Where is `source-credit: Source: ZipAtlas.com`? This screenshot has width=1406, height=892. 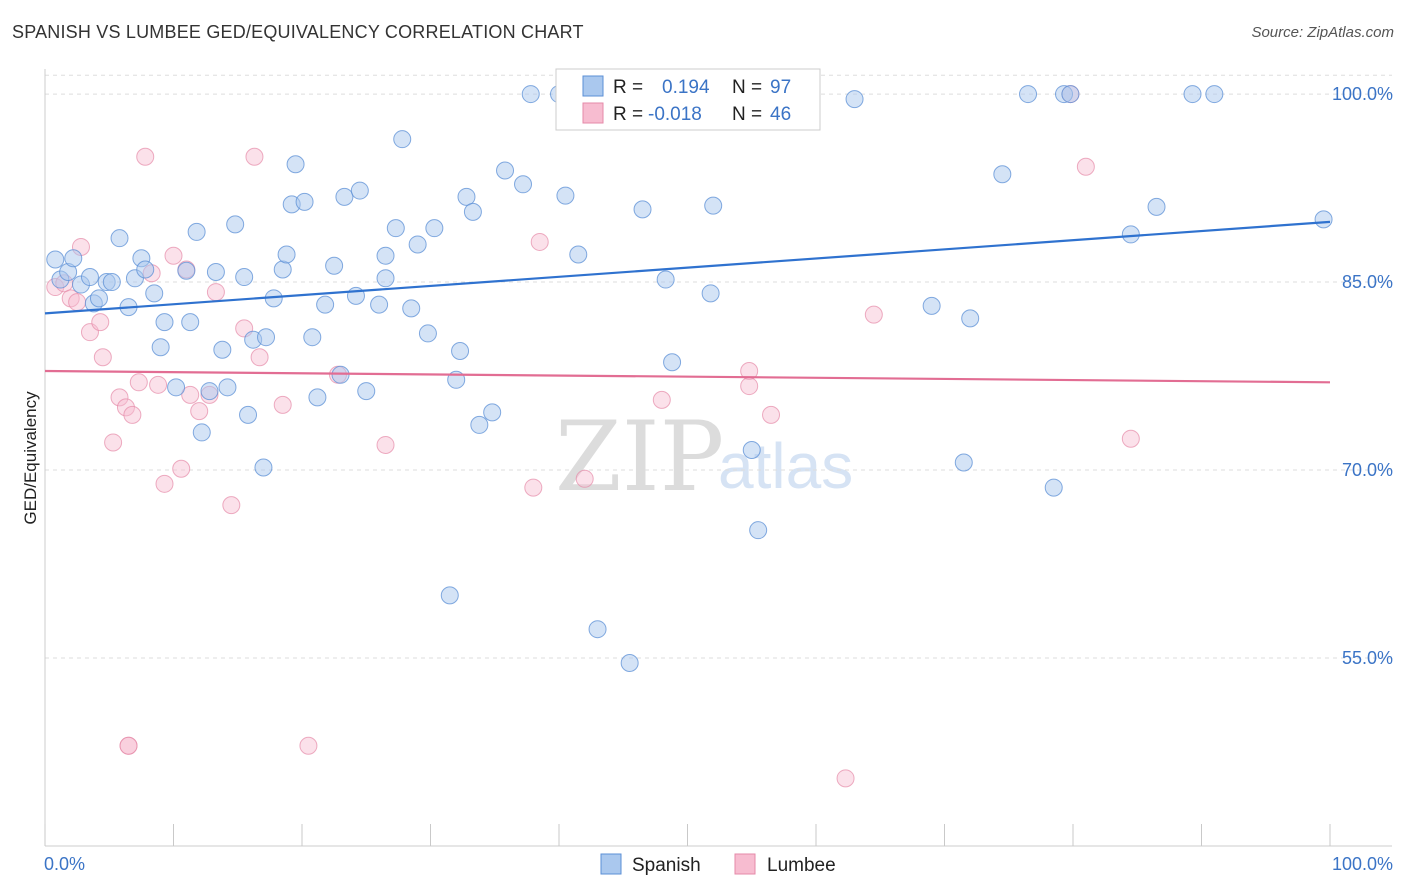 source-credit: Source: ZipAtlas.com is located at coordinates (1322, 32).